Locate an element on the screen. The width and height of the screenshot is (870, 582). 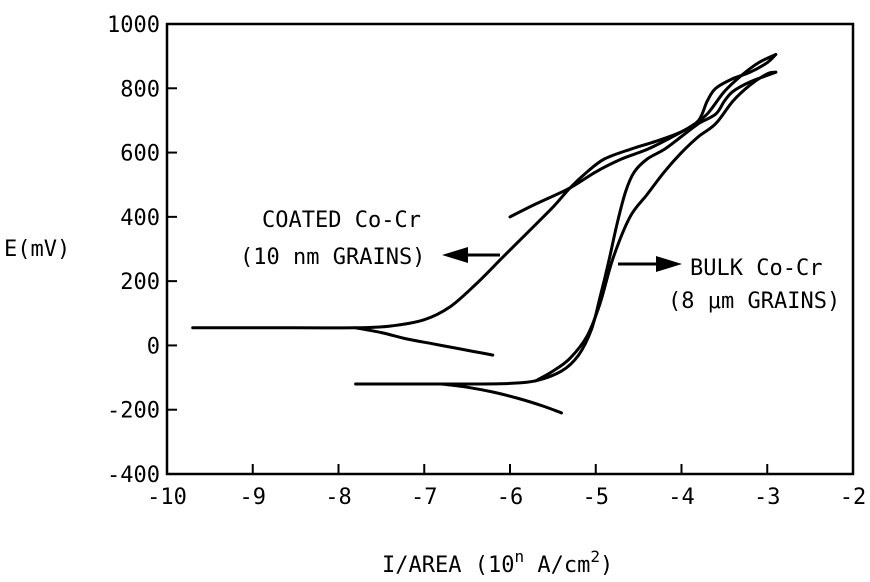
x-axis-label-unit-exponent: 2 is located at coordinates (595, 556).